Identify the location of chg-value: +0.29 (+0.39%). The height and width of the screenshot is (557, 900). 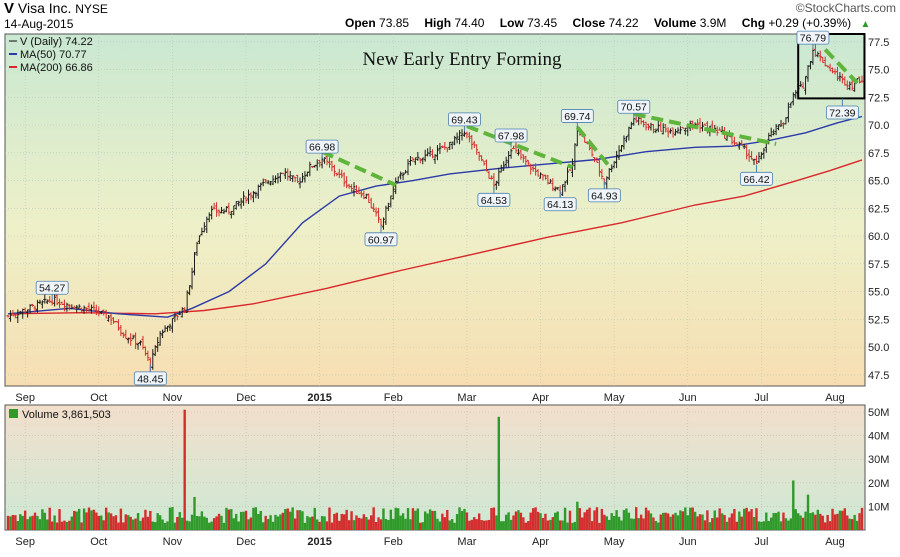
(810, 23).